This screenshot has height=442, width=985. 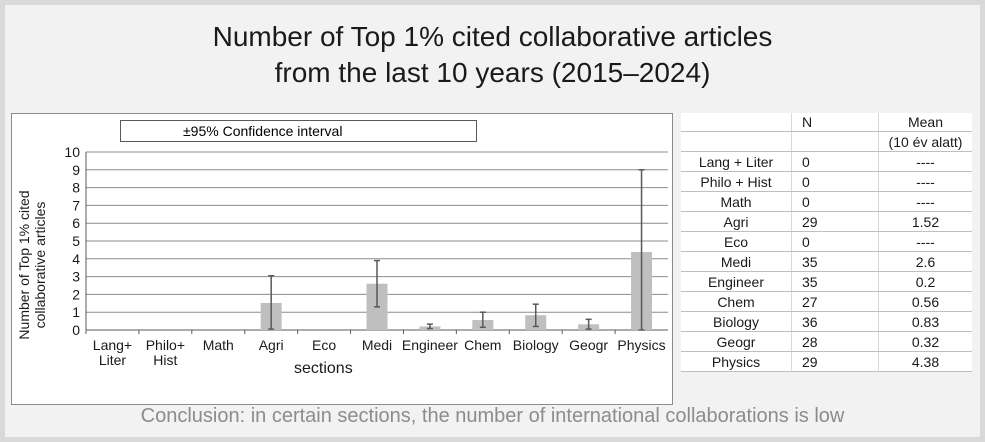 I want to click on y-tick-label: 2, so click(x=76, y=294).